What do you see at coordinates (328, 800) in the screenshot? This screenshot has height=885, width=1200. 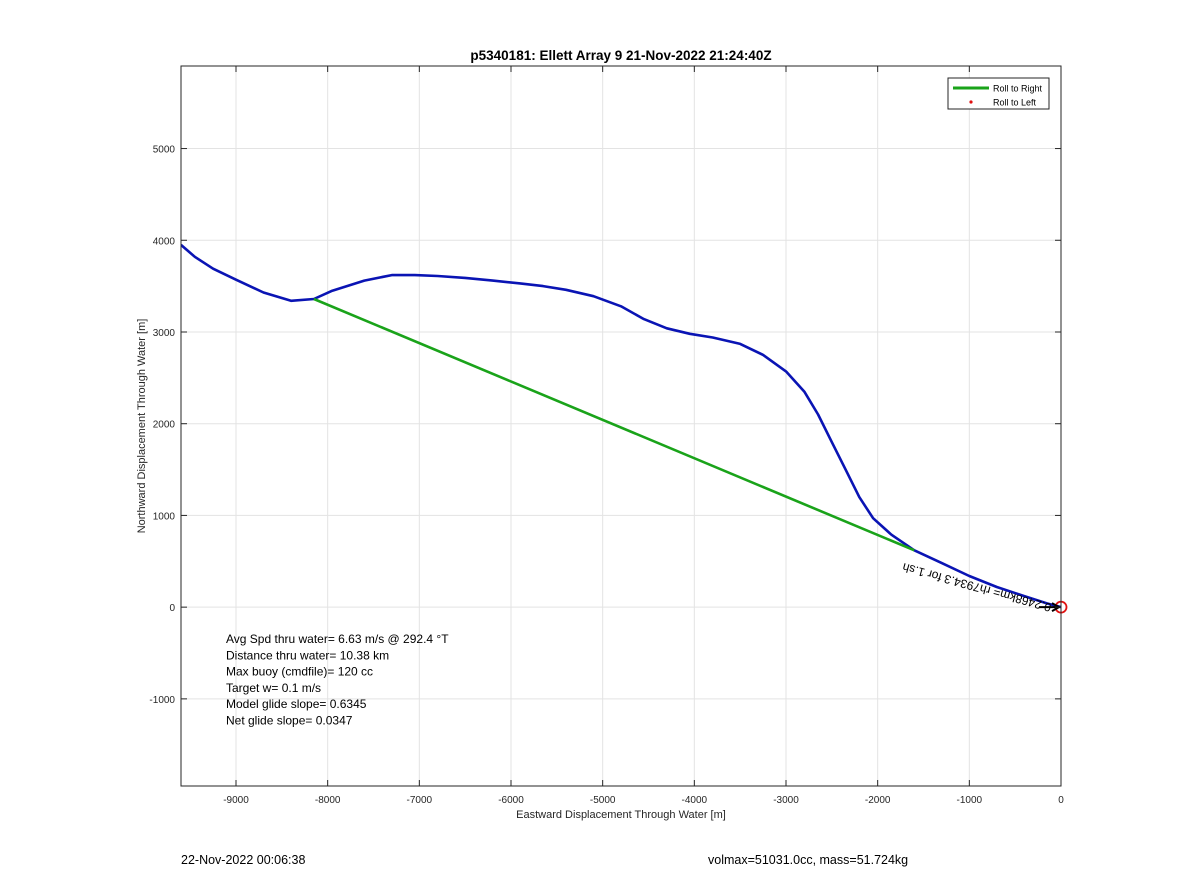 I see `x-tick-label: -8000` at bounding box center [328, 800].